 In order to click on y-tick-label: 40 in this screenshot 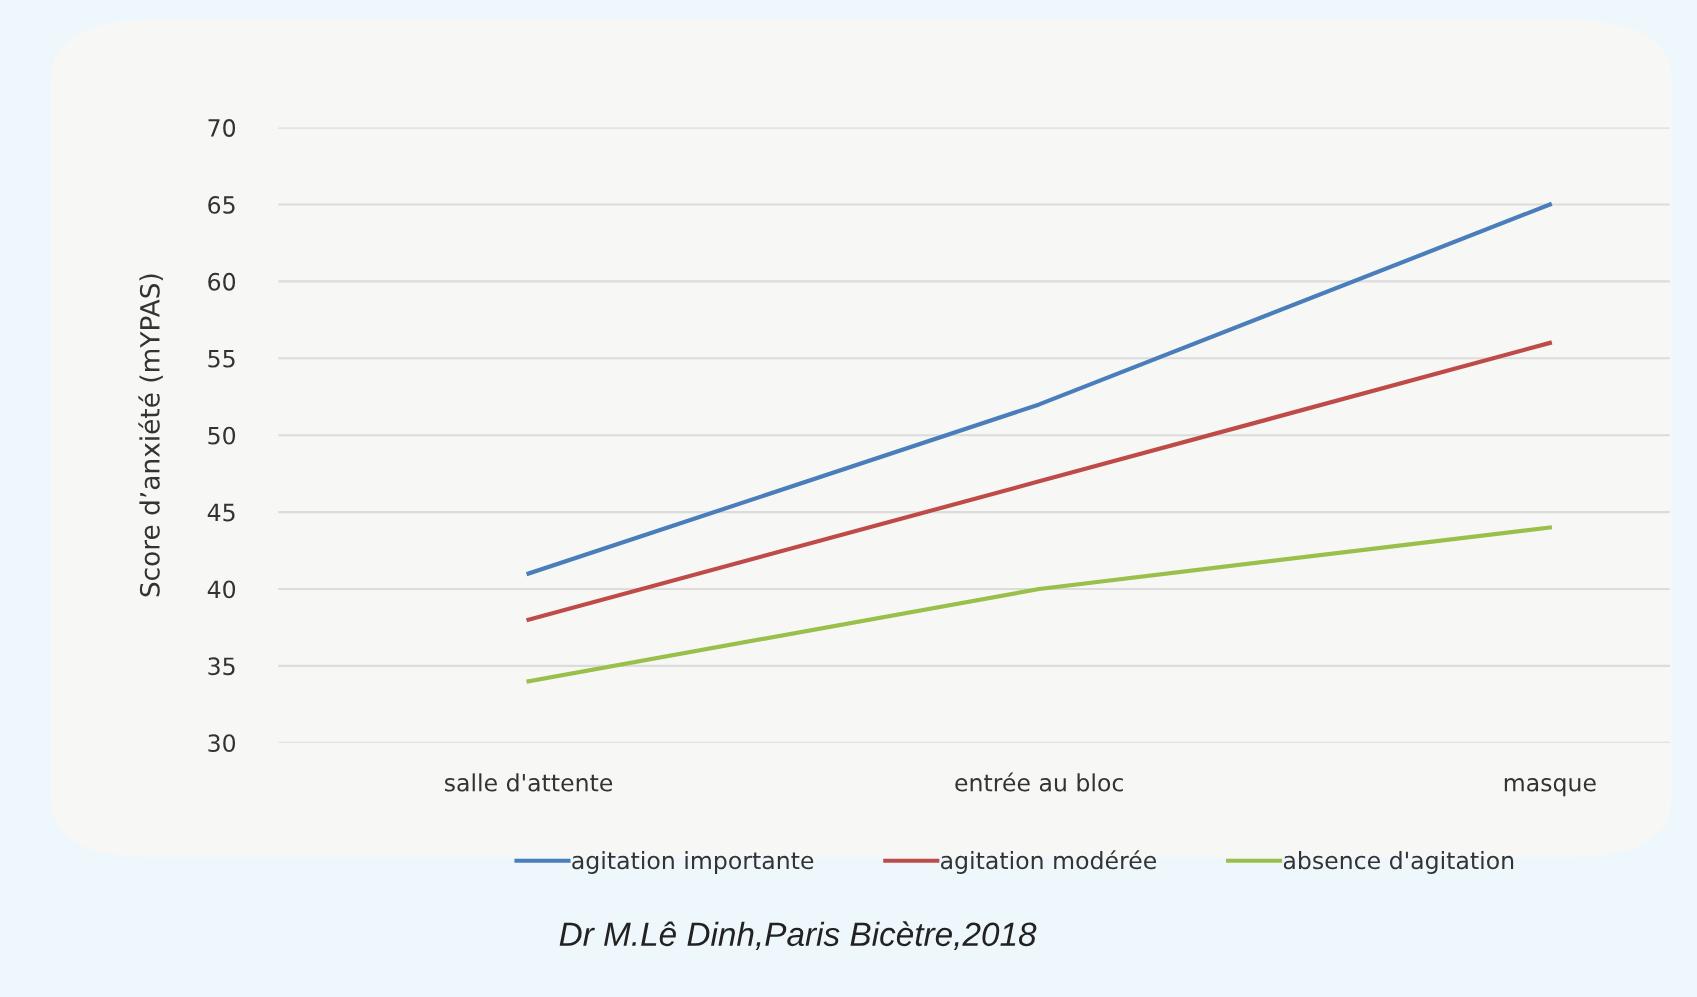, I will do `click(221, 589)`.